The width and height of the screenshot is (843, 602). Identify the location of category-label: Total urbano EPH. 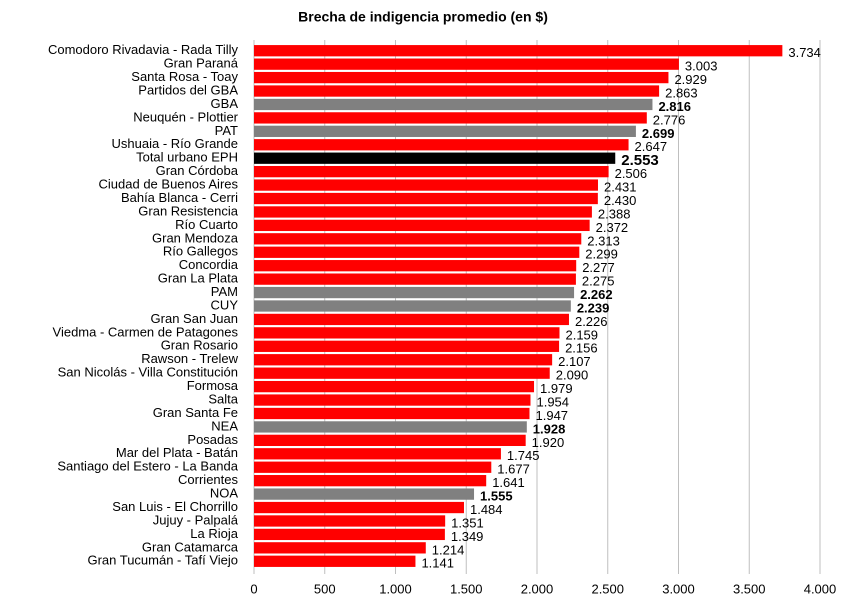
(187, 157).